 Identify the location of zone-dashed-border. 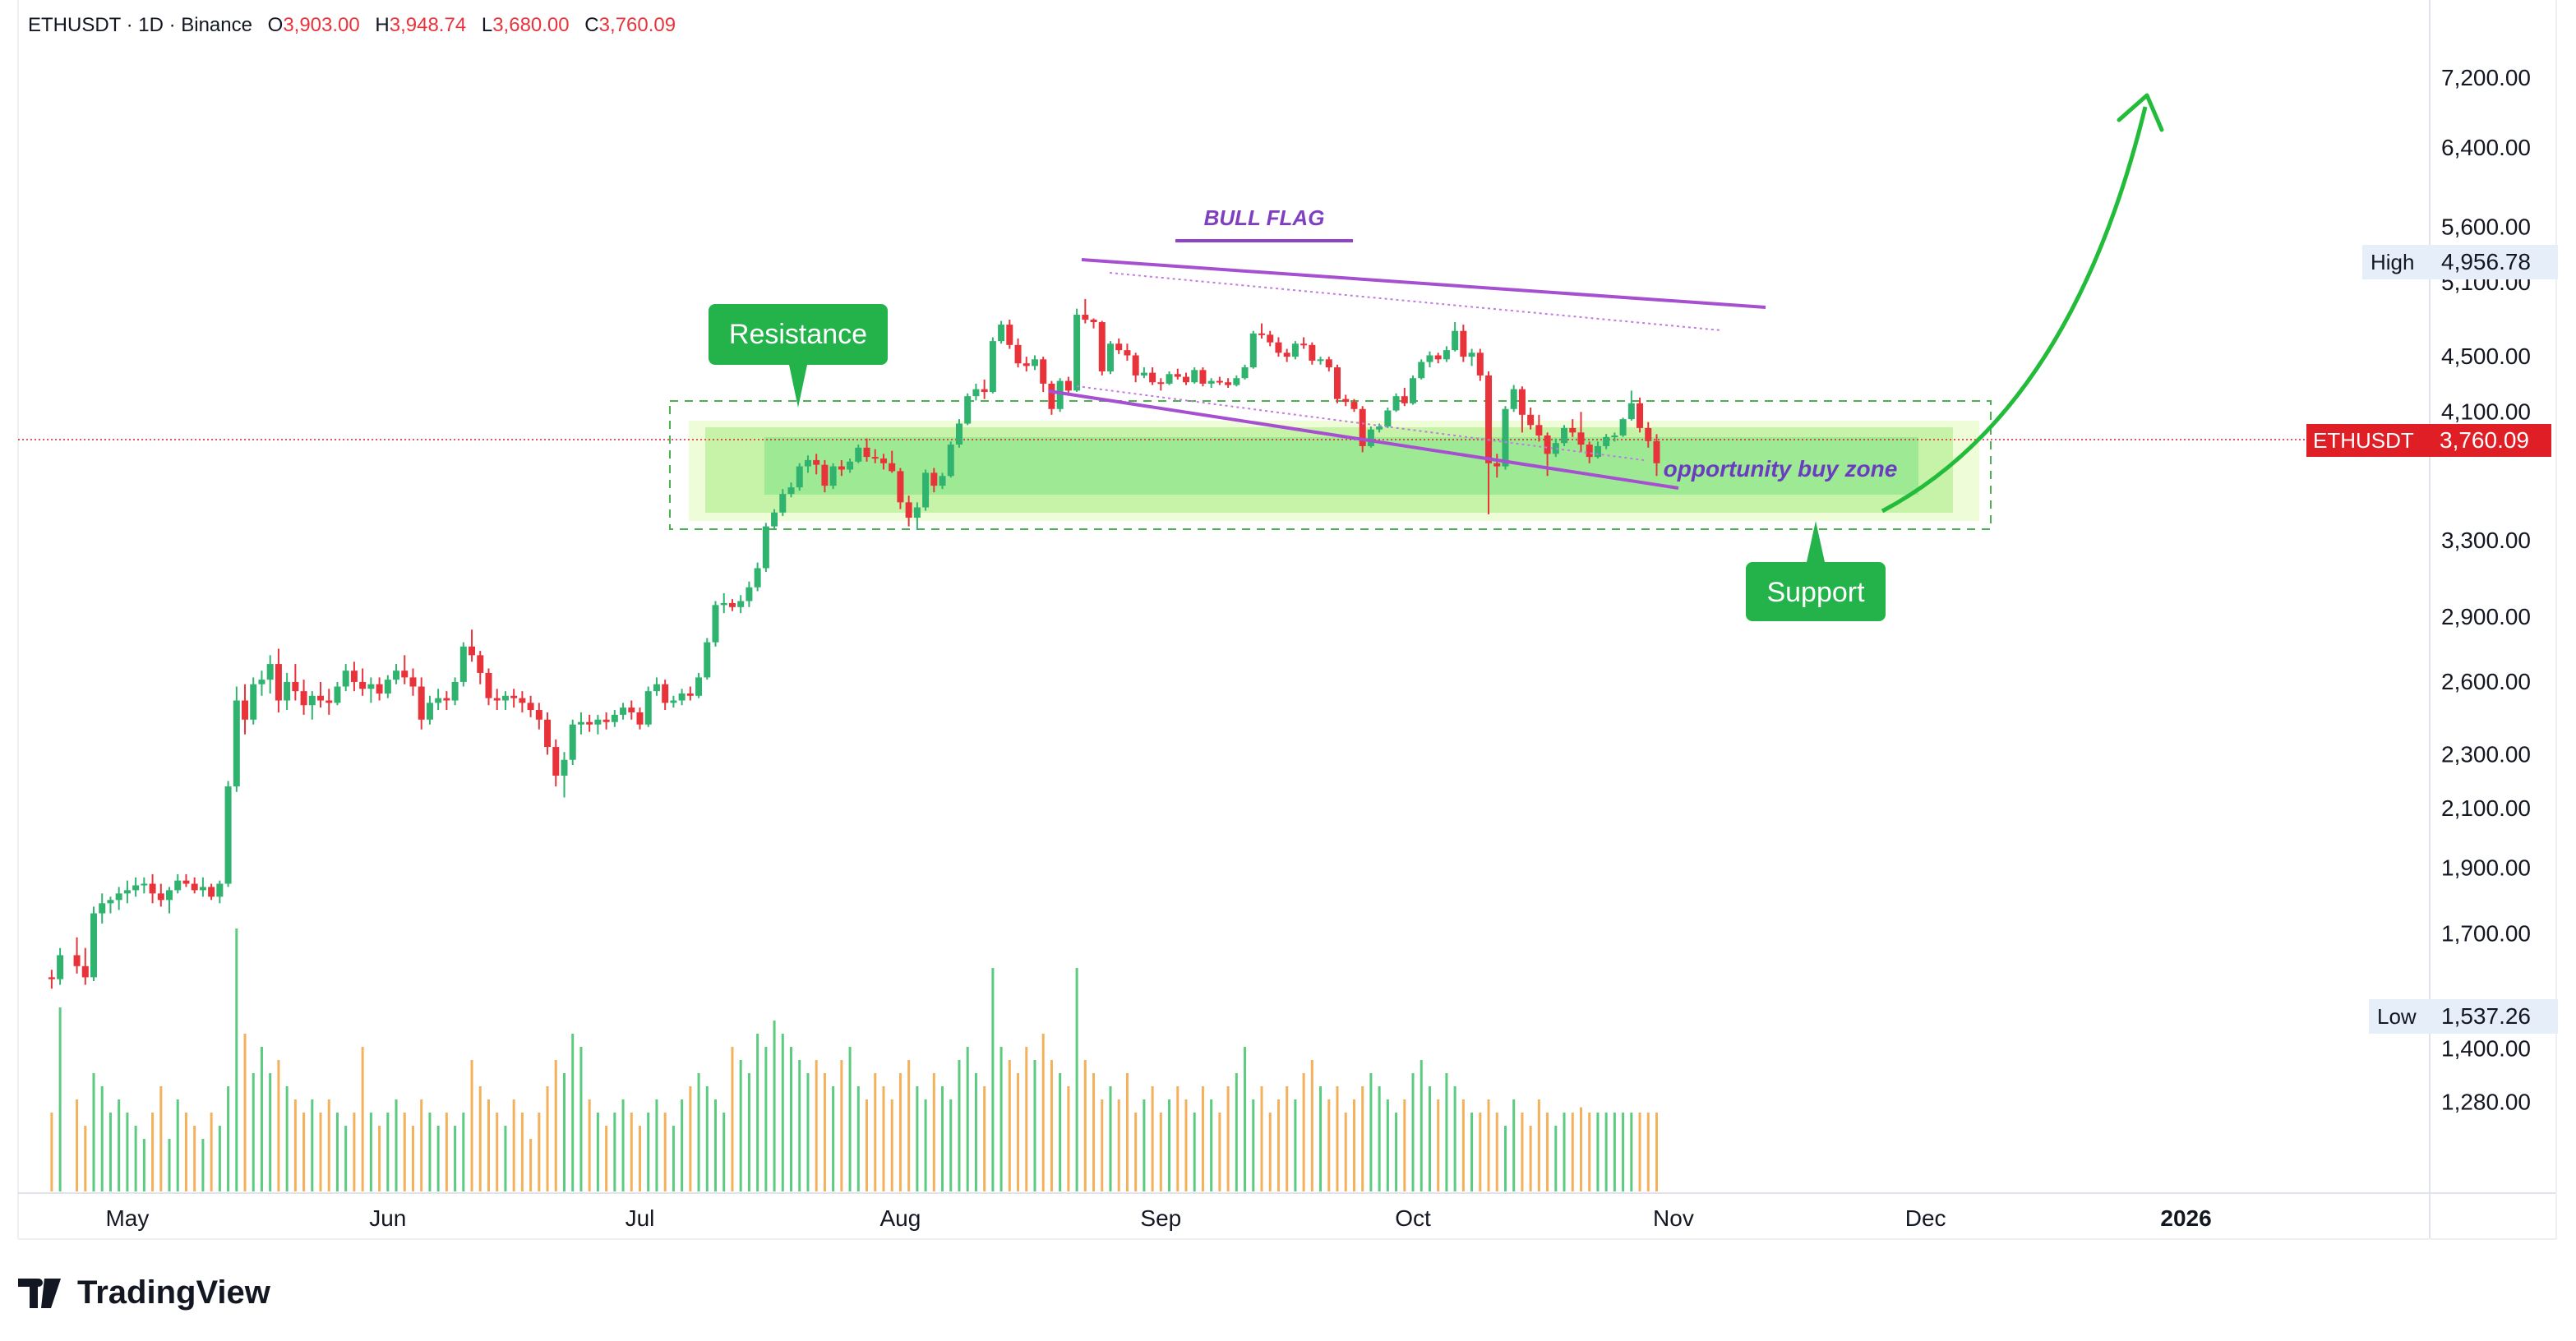
(1330, 465).